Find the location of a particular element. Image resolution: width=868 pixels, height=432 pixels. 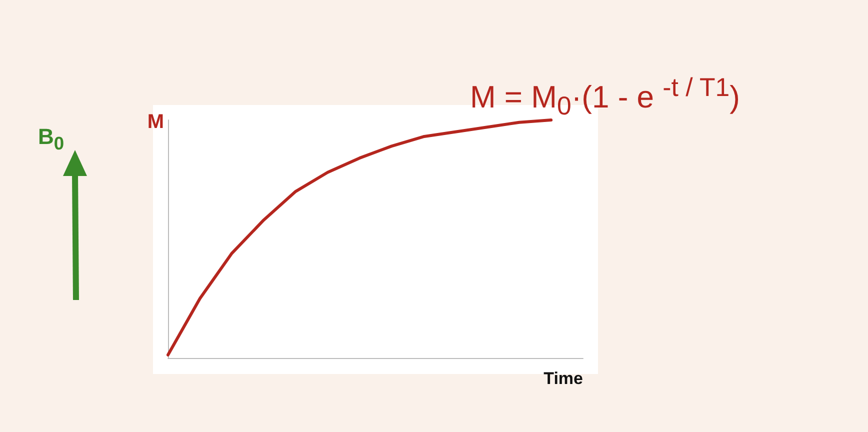

x-axis-title: Time is located at coordinates (563, 378).